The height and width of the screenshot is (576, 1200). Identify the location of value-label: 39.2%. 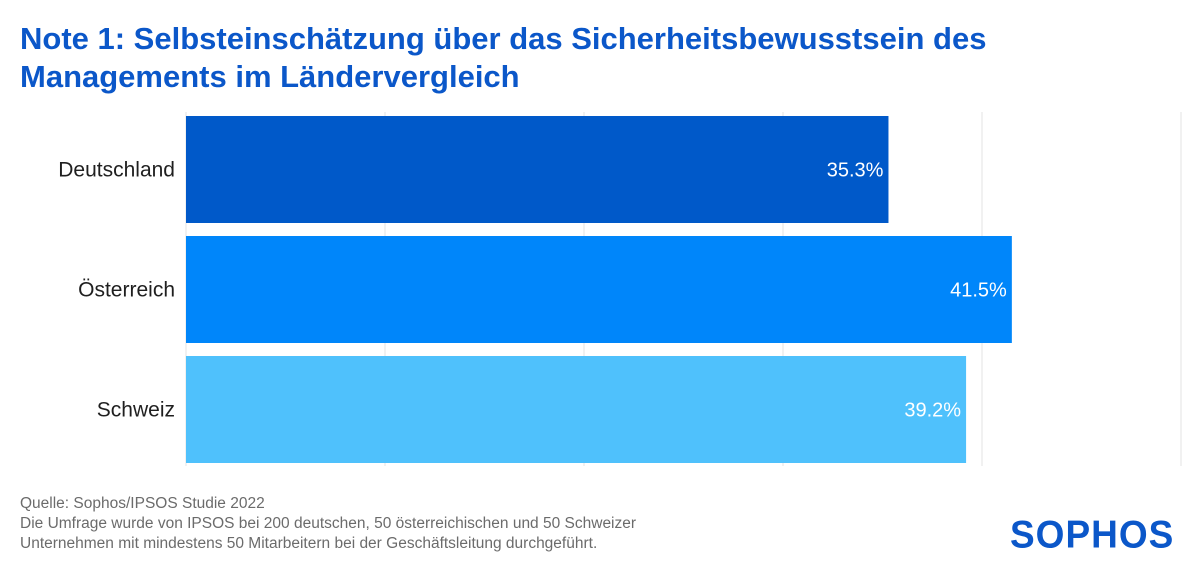
(932, 411).